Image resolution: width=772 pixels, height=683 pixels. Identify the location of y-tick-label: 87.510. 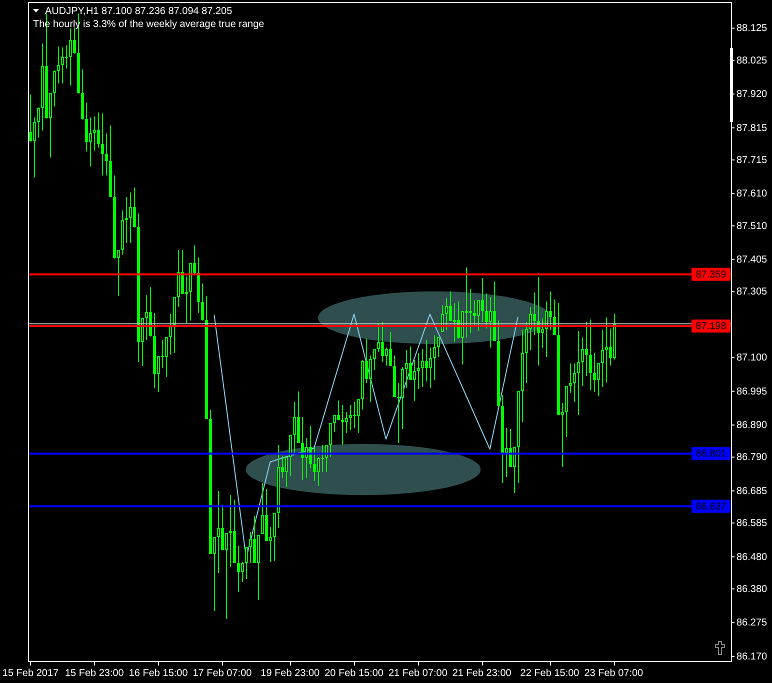
(752, 226).